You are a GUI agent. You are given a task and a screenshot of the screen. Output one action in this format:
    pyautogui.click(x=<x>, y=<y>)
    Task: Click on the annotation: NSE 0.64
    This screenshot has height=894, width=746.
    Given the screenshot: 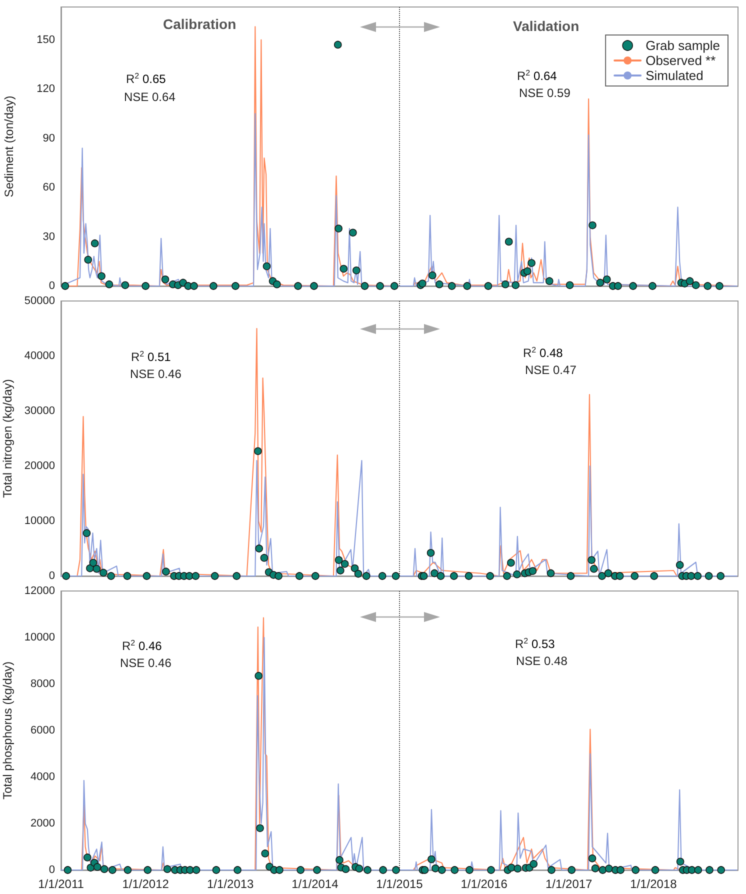 What is the action you would take?
    pyautogui.click(x=150, y=97)
    